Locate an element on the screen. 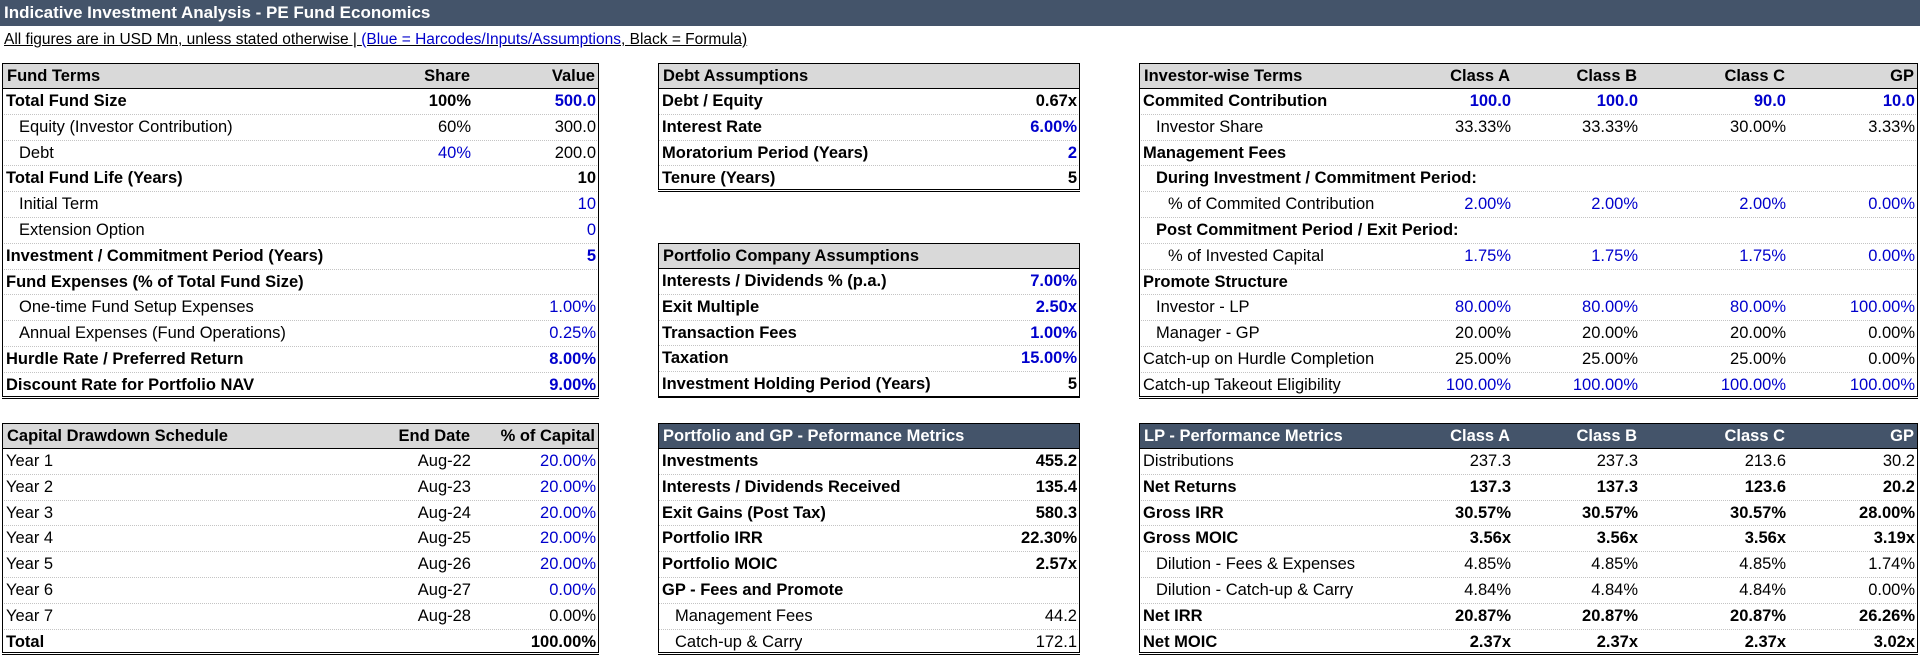 This screenshot has height=655, width=1920. drawdown-row: Year 7 Aug-28 0.00% is located at coordinates (300, 617).